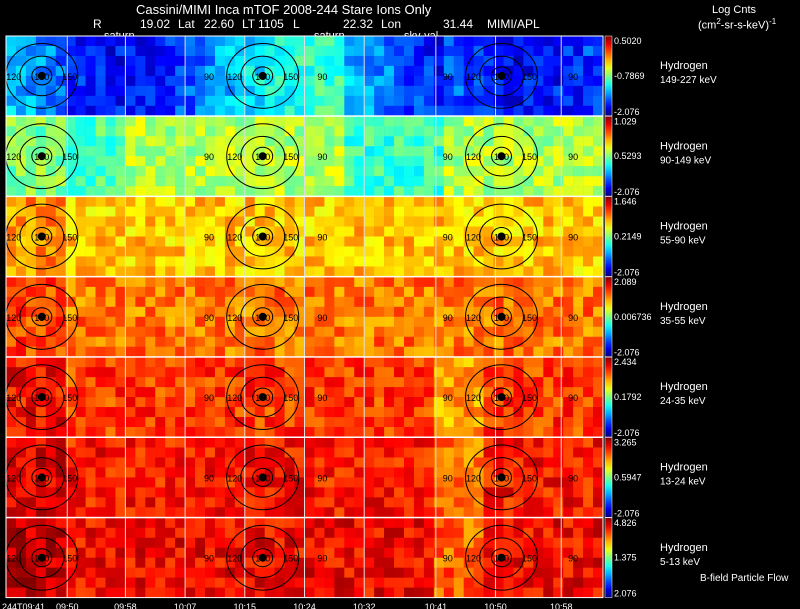 Image resolution: width=800 pixels, height=609 pixels. What do you see at coordinates (625, 202) in the screenshot?
I see `colorbar-max: 1.646` at bounding box center [625, 202].